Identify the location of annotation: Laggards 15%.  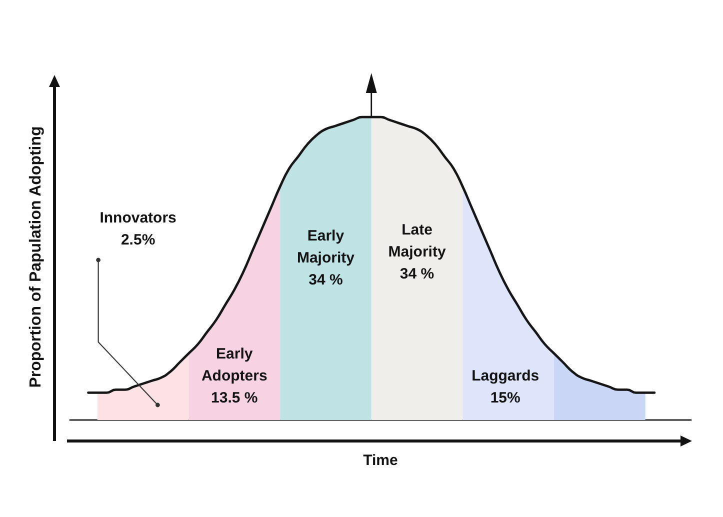
(506, 387).